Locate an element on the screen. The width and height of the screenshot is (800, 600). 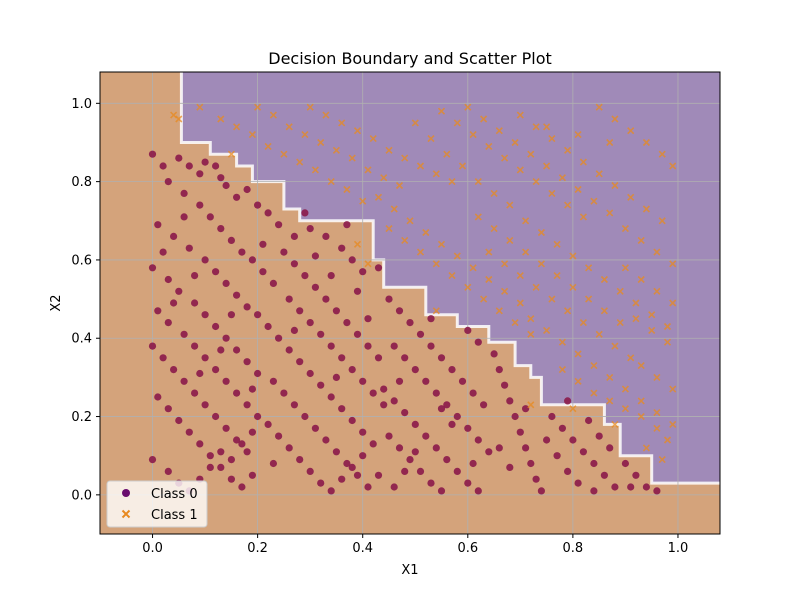
y-tick-label: 0.0 is located at coordinates (81, 495).